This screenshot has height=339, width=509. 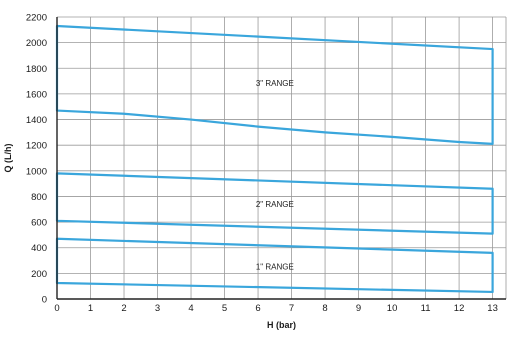 I want to click on x-tick-label: 8, so click(x=324, y=308).